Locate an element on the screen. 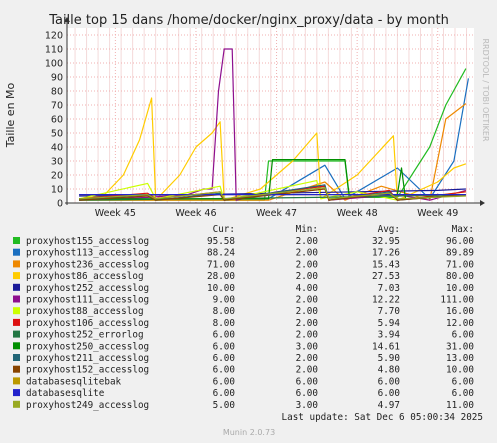  legend-series-name: proxyhost249_accesslog is located at coordinates (87, 405).